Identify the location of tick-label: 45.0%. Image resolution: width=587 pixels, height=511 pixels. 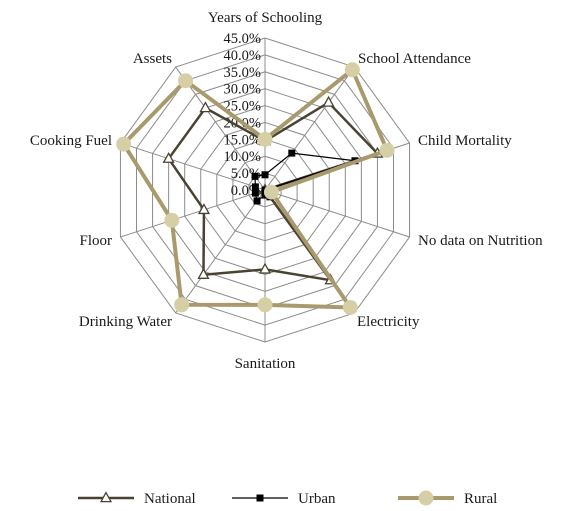
(242, 39).